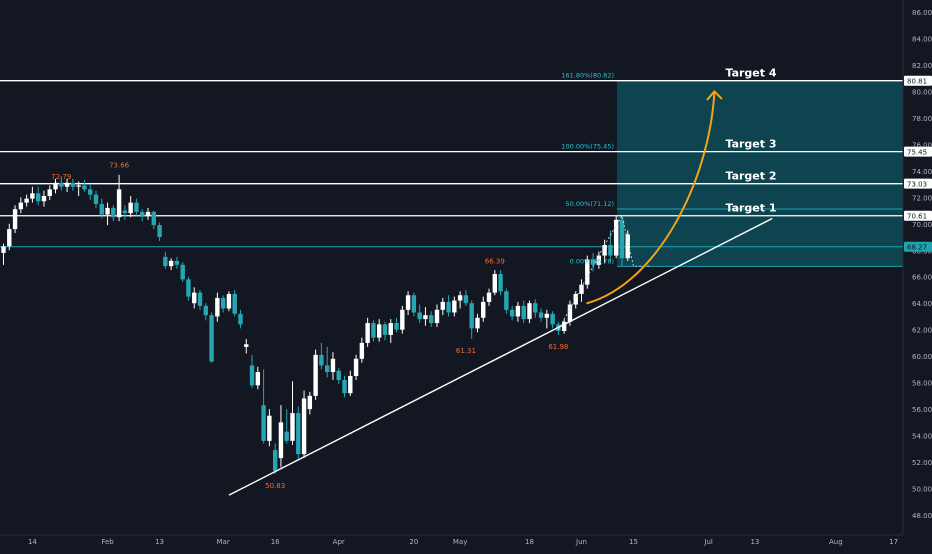 Image resolution: width=932 pixels, height=554 pixels. What do you see at coordinates (32, 542) in the screenshot?
I see `time-tick-label: 14` at bounding box center [32, 542].